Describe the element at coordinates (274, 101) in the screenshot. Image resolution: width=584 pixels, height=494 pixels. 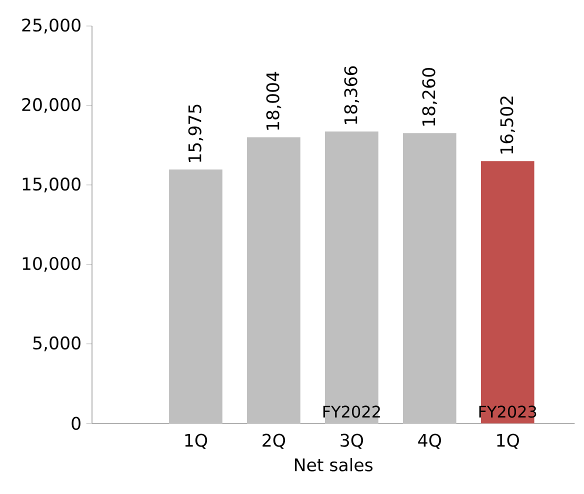
I see `data-label: 18,004` at that location.